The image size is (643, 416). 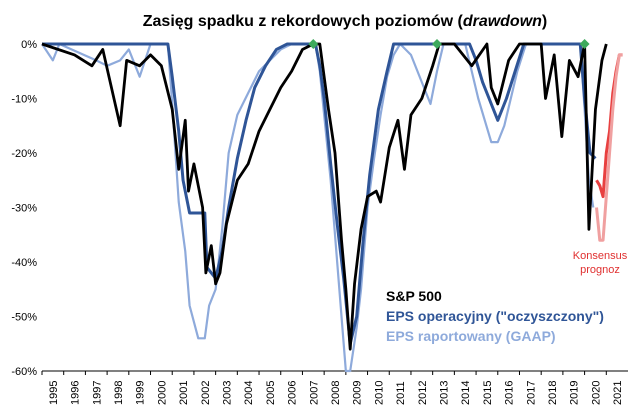 I want to click on x-tick-label: 2009, so click(x=358, y=393).